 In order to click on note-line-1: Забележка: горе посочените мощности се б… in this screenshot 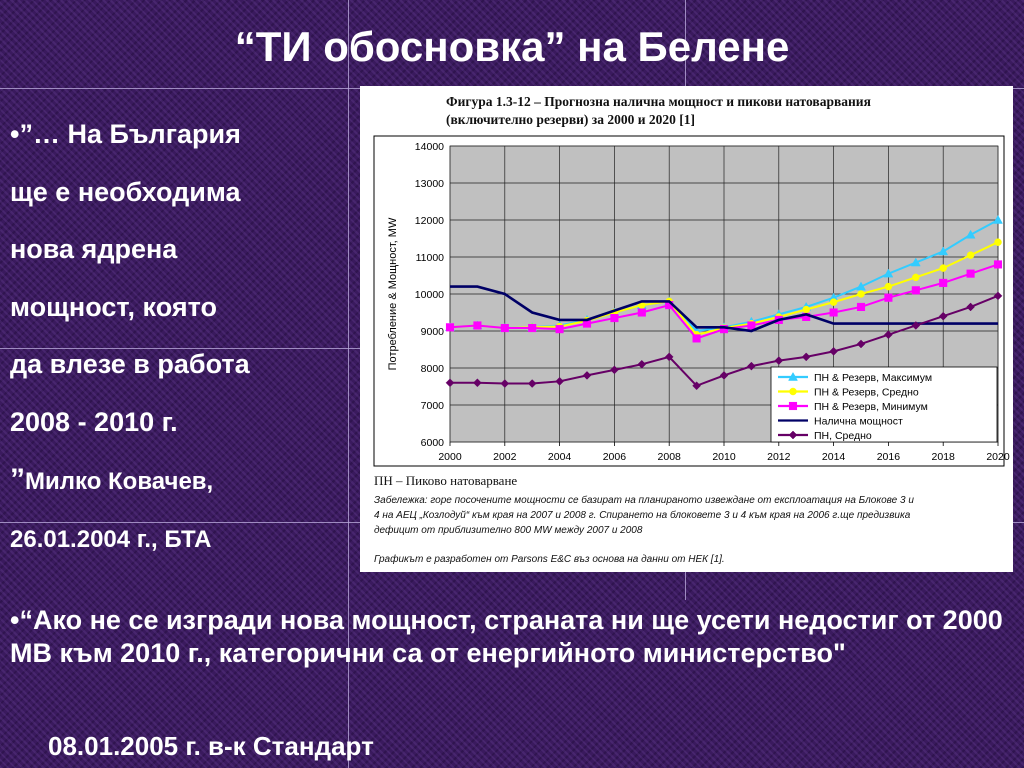, I will do `click(644, 500)`.